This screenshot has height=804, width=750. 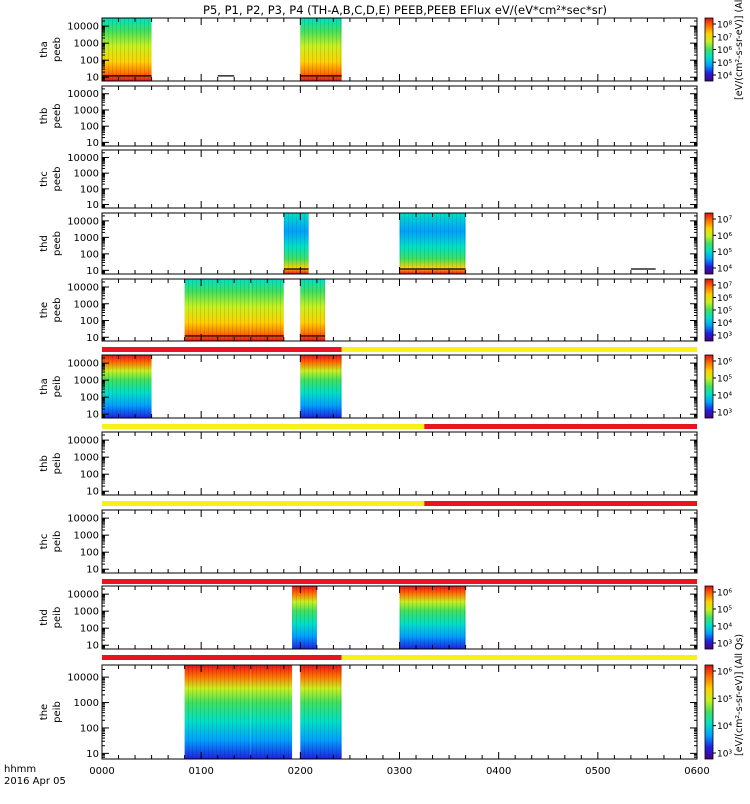 What do you see at coordinates (385, 712) in the screenshot?
I see `panel-the-peib: 10 100 1000 10000 the peib 10⁶ 10⁵ 10⁴ 10³` at bounding box center [385, 712].